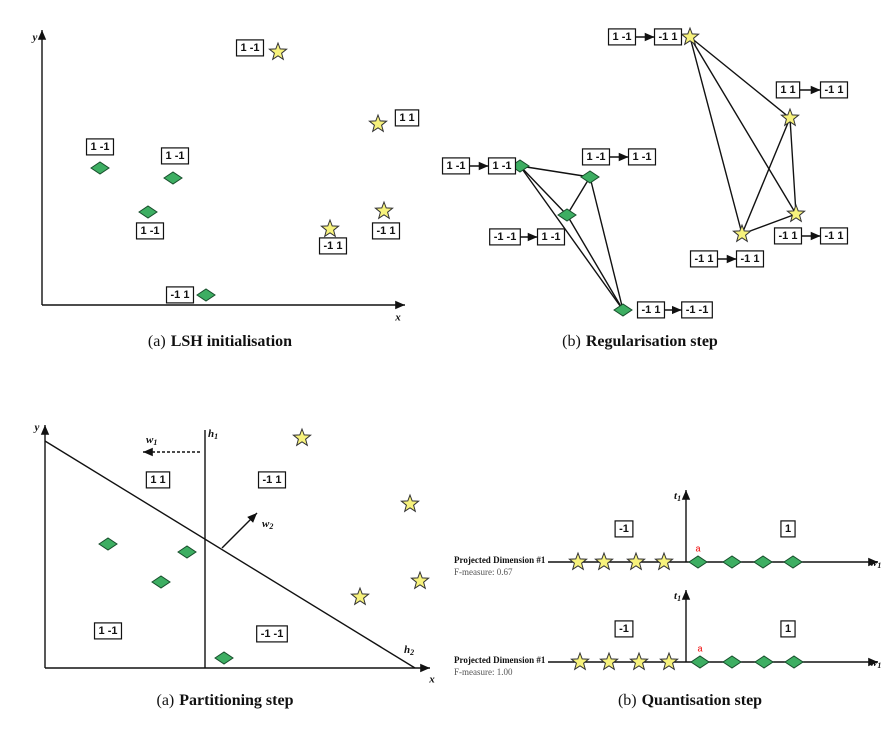  I want to click on t-label: t1, so click(677, 596).